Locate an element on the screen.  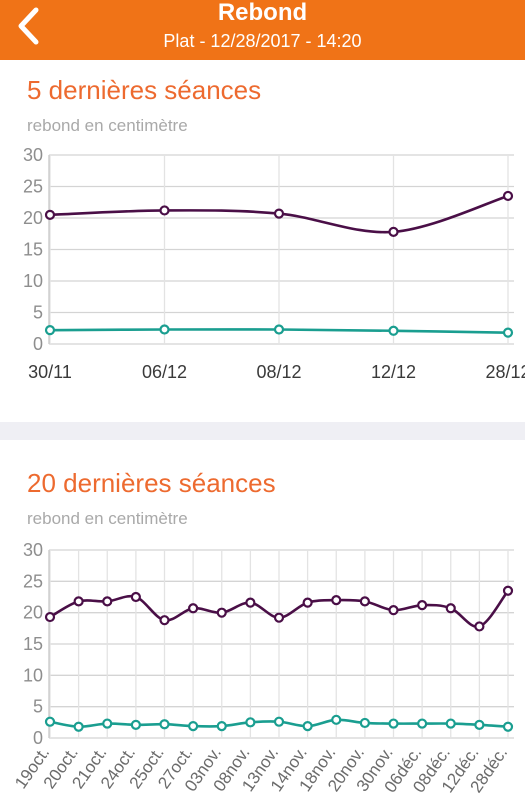
back-button is located at coordinates (28, 26).